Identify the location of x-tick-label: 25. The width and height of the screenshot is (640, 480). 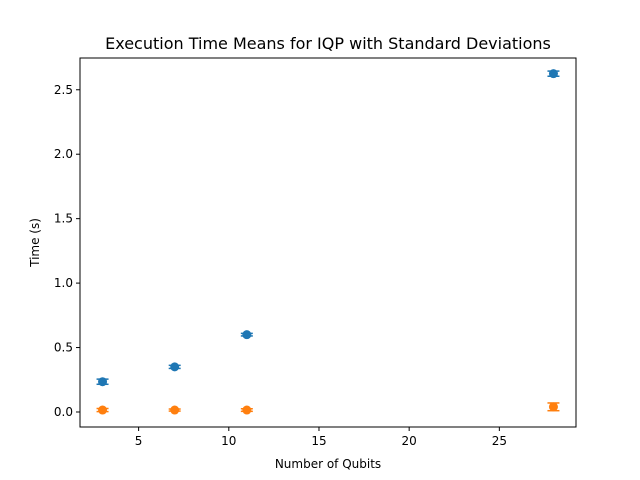
(499, 441).